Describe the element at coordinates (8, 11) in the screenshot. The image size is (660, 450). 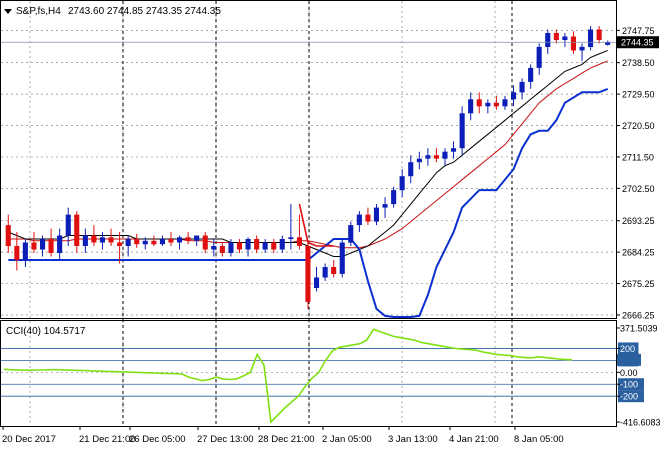
I see `triangle-down-icon` at that location.